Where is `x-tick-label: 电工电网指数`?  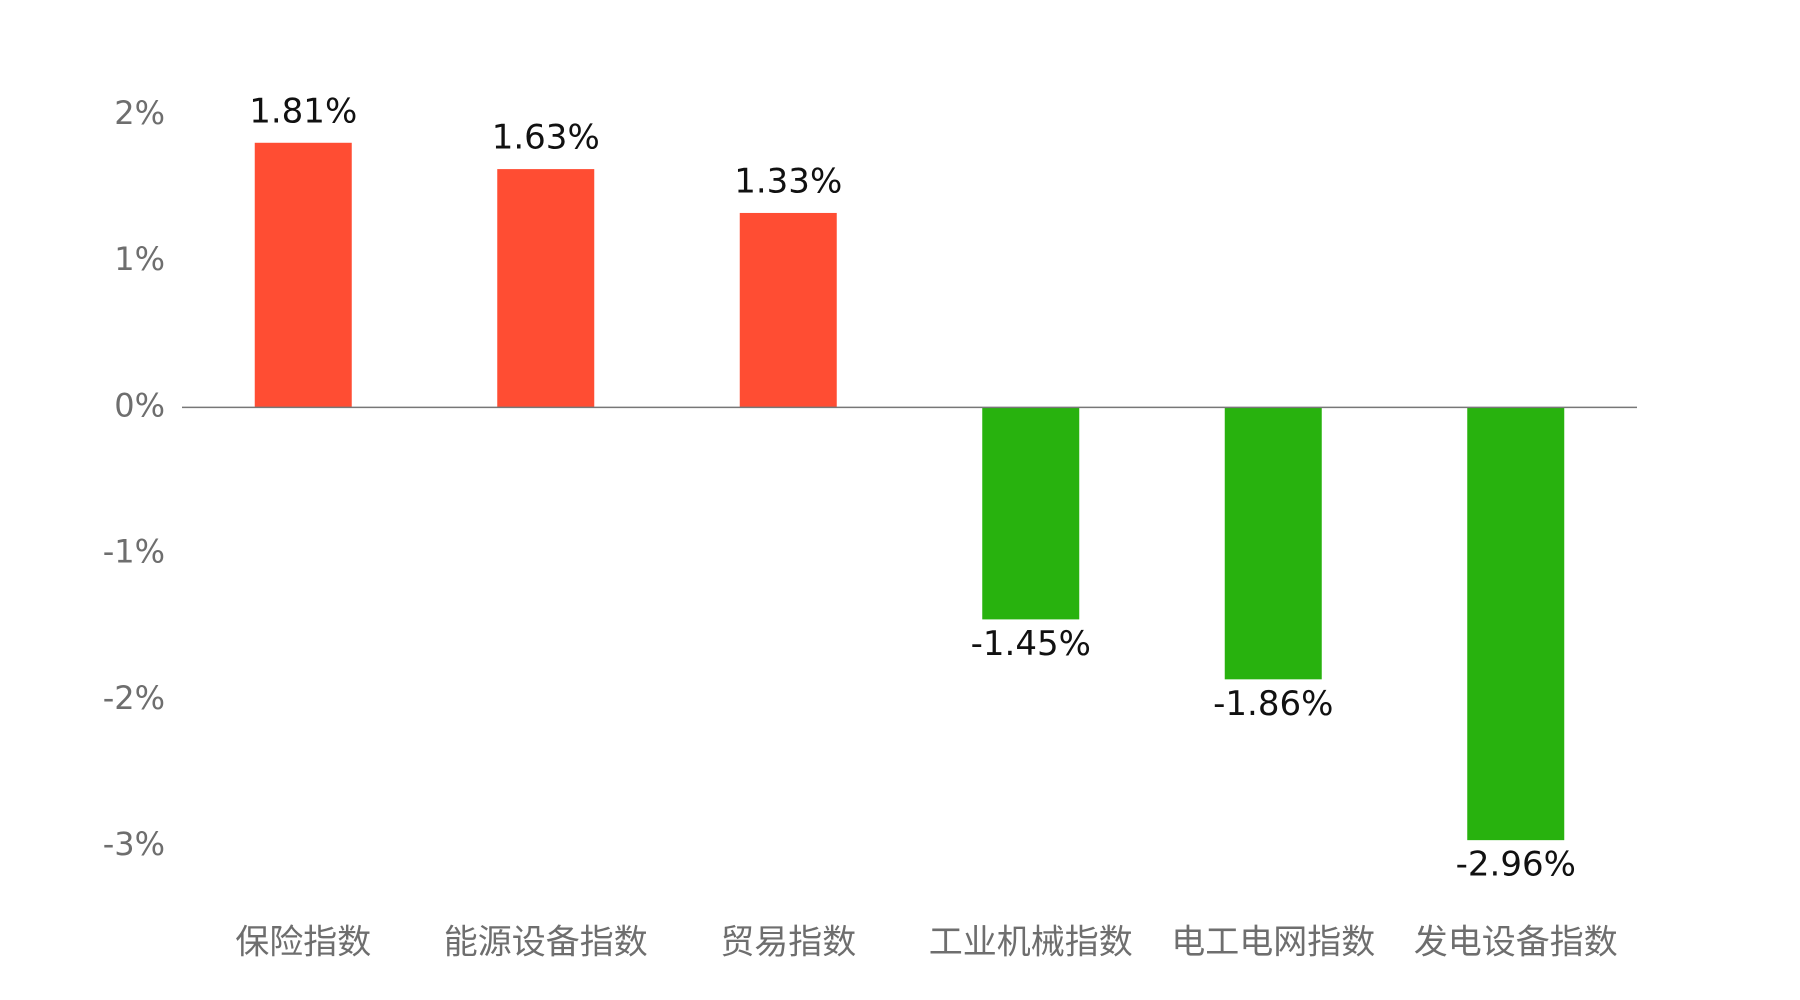
x-tick-label: 电工电网指数 is located at coordinates (1273, 943).